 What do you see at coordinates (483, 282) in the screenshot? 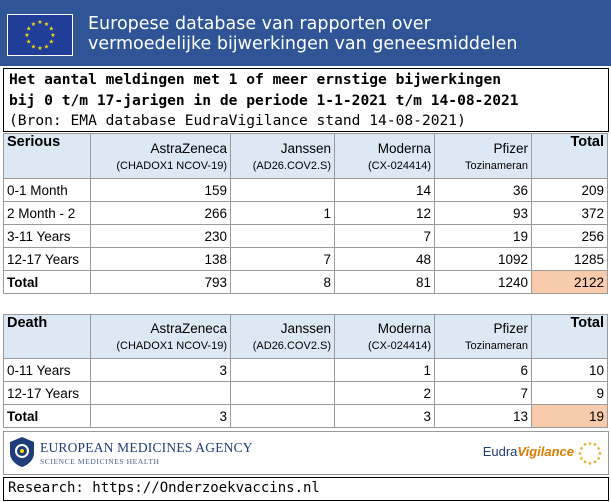
I see `column-total: 1240` at bounding box center [483, 282].